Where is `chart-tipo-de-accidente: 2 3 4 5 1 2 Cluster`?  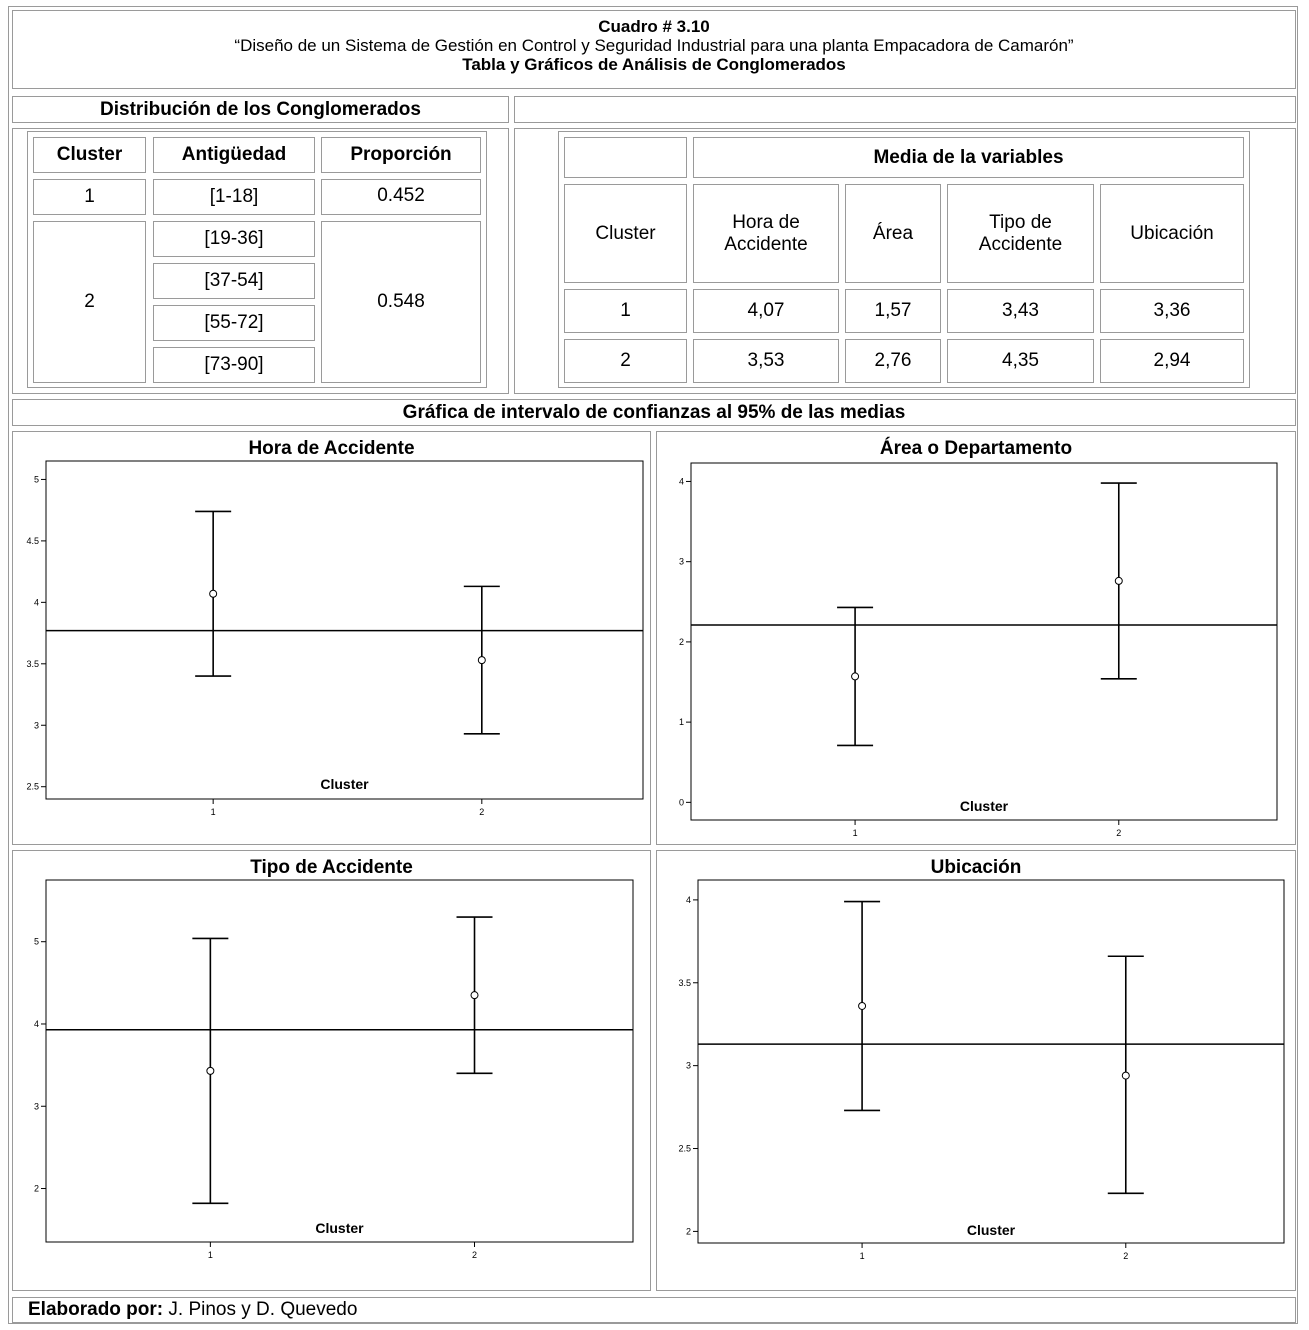
chart-tipo-de-accidente: 2 3 4 5 1 2 Cluster is located at coordinates (334, 1069).